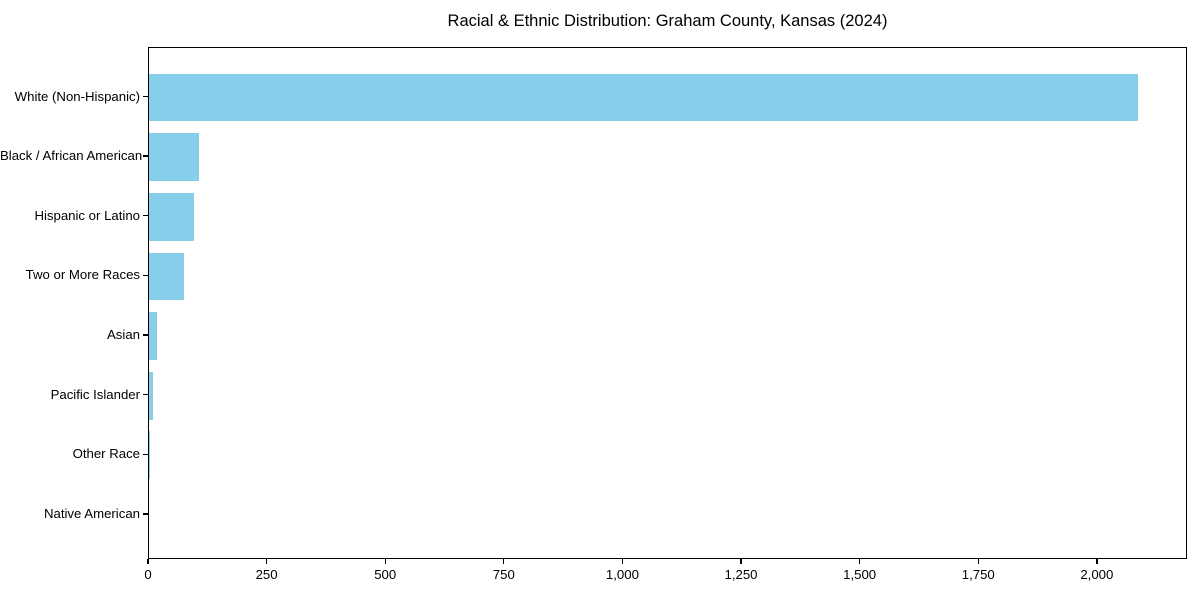 This screenshot has width=1200, height=600. I want to click on x-tick-label: 500, so click(385, 574).